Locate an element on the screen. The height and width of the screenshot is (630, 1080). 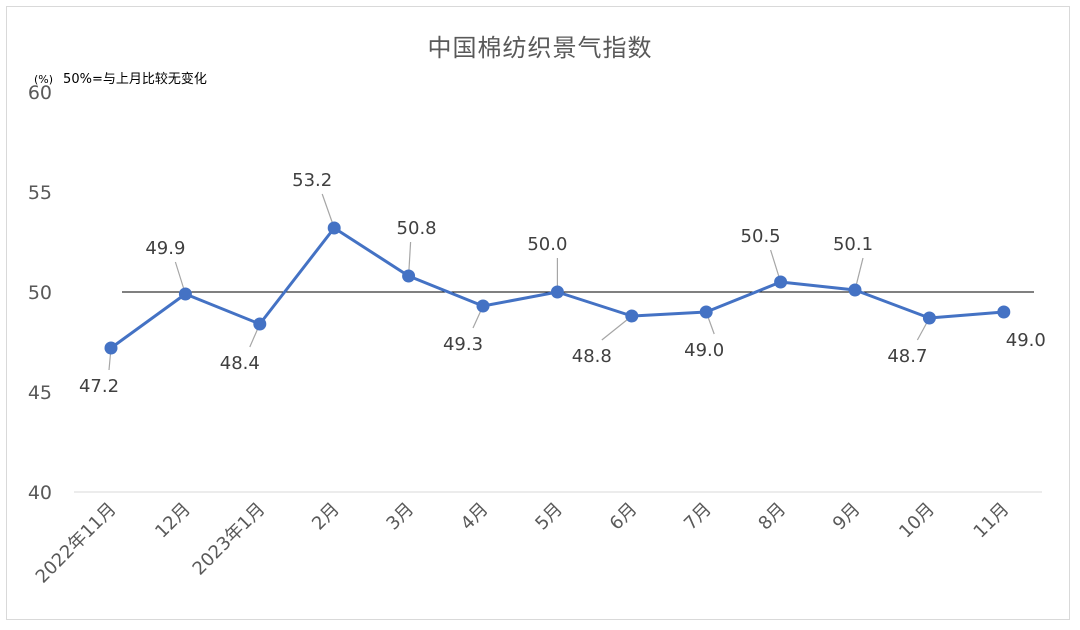
y-tick-label: 60 is located at coordinates (40, 93).